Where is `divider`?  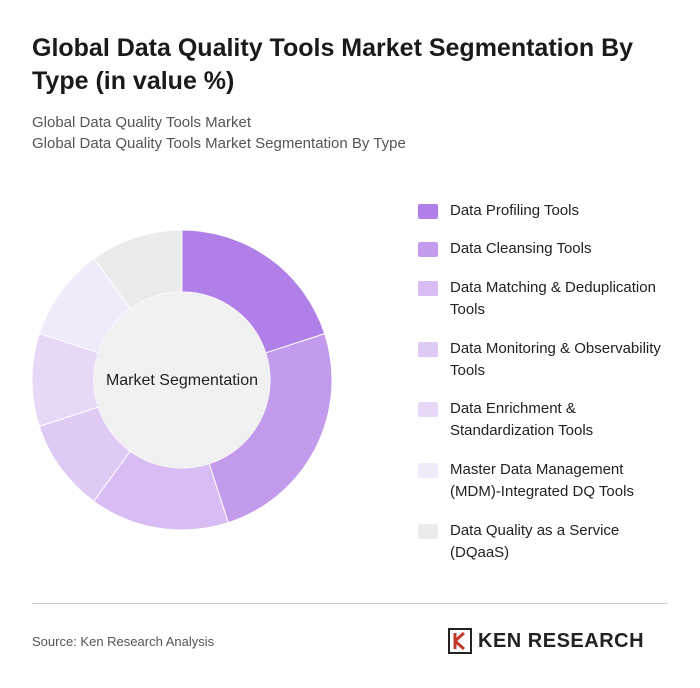
divider is located at coordinates (350, 603).